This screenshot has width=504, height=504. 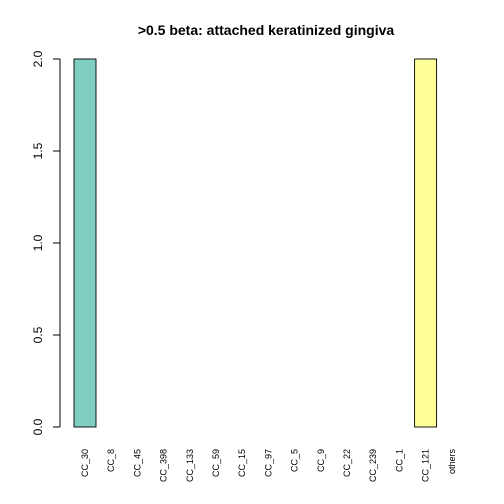 What do you see at coordinates (38, 334) in the screenshot?
I see `y-tick-label: 0.5` at bounding box center [38, 334].